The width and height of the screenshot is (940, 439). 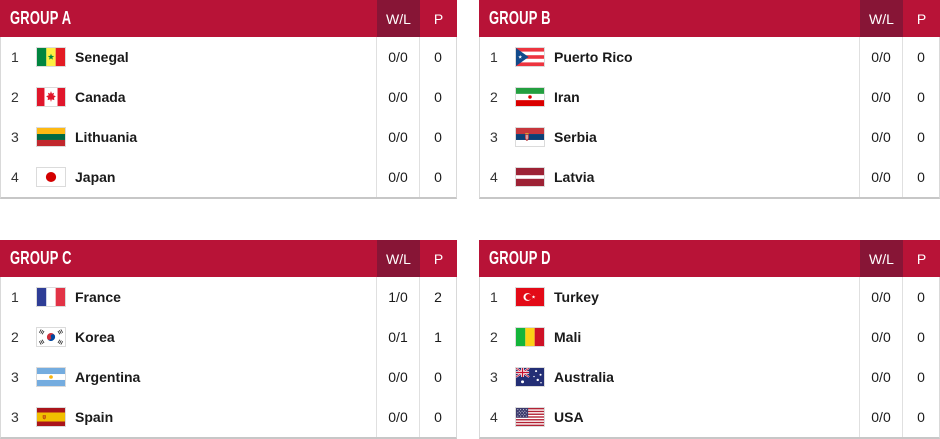 What do you see at coordinates (576, 297) in the screenshot?
I see `team-name: Turkey` at bounding box center [576, 297].